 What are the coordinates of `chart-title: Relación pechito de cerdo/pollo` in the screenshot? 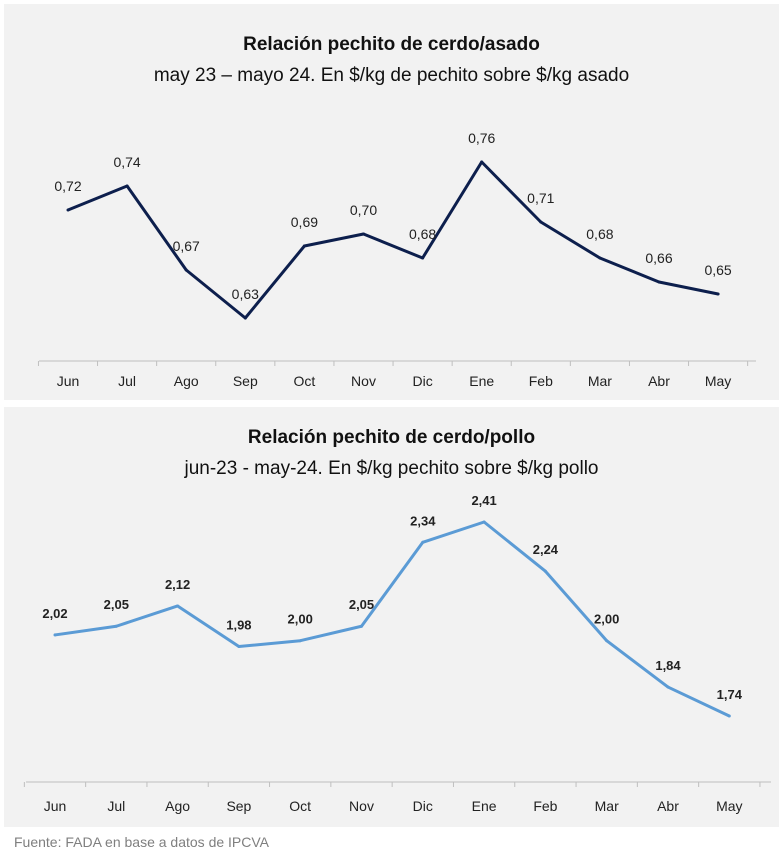 It's located at (391, 437).